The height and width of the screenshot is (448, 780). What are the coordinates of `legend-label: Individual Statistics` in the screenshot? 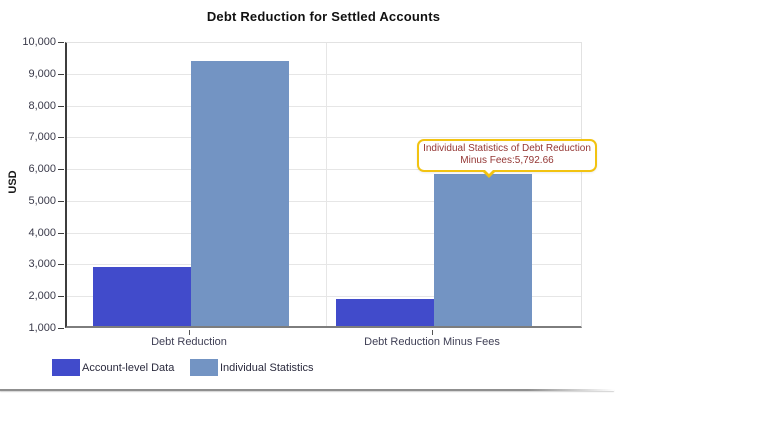 It's located at (267, 367).